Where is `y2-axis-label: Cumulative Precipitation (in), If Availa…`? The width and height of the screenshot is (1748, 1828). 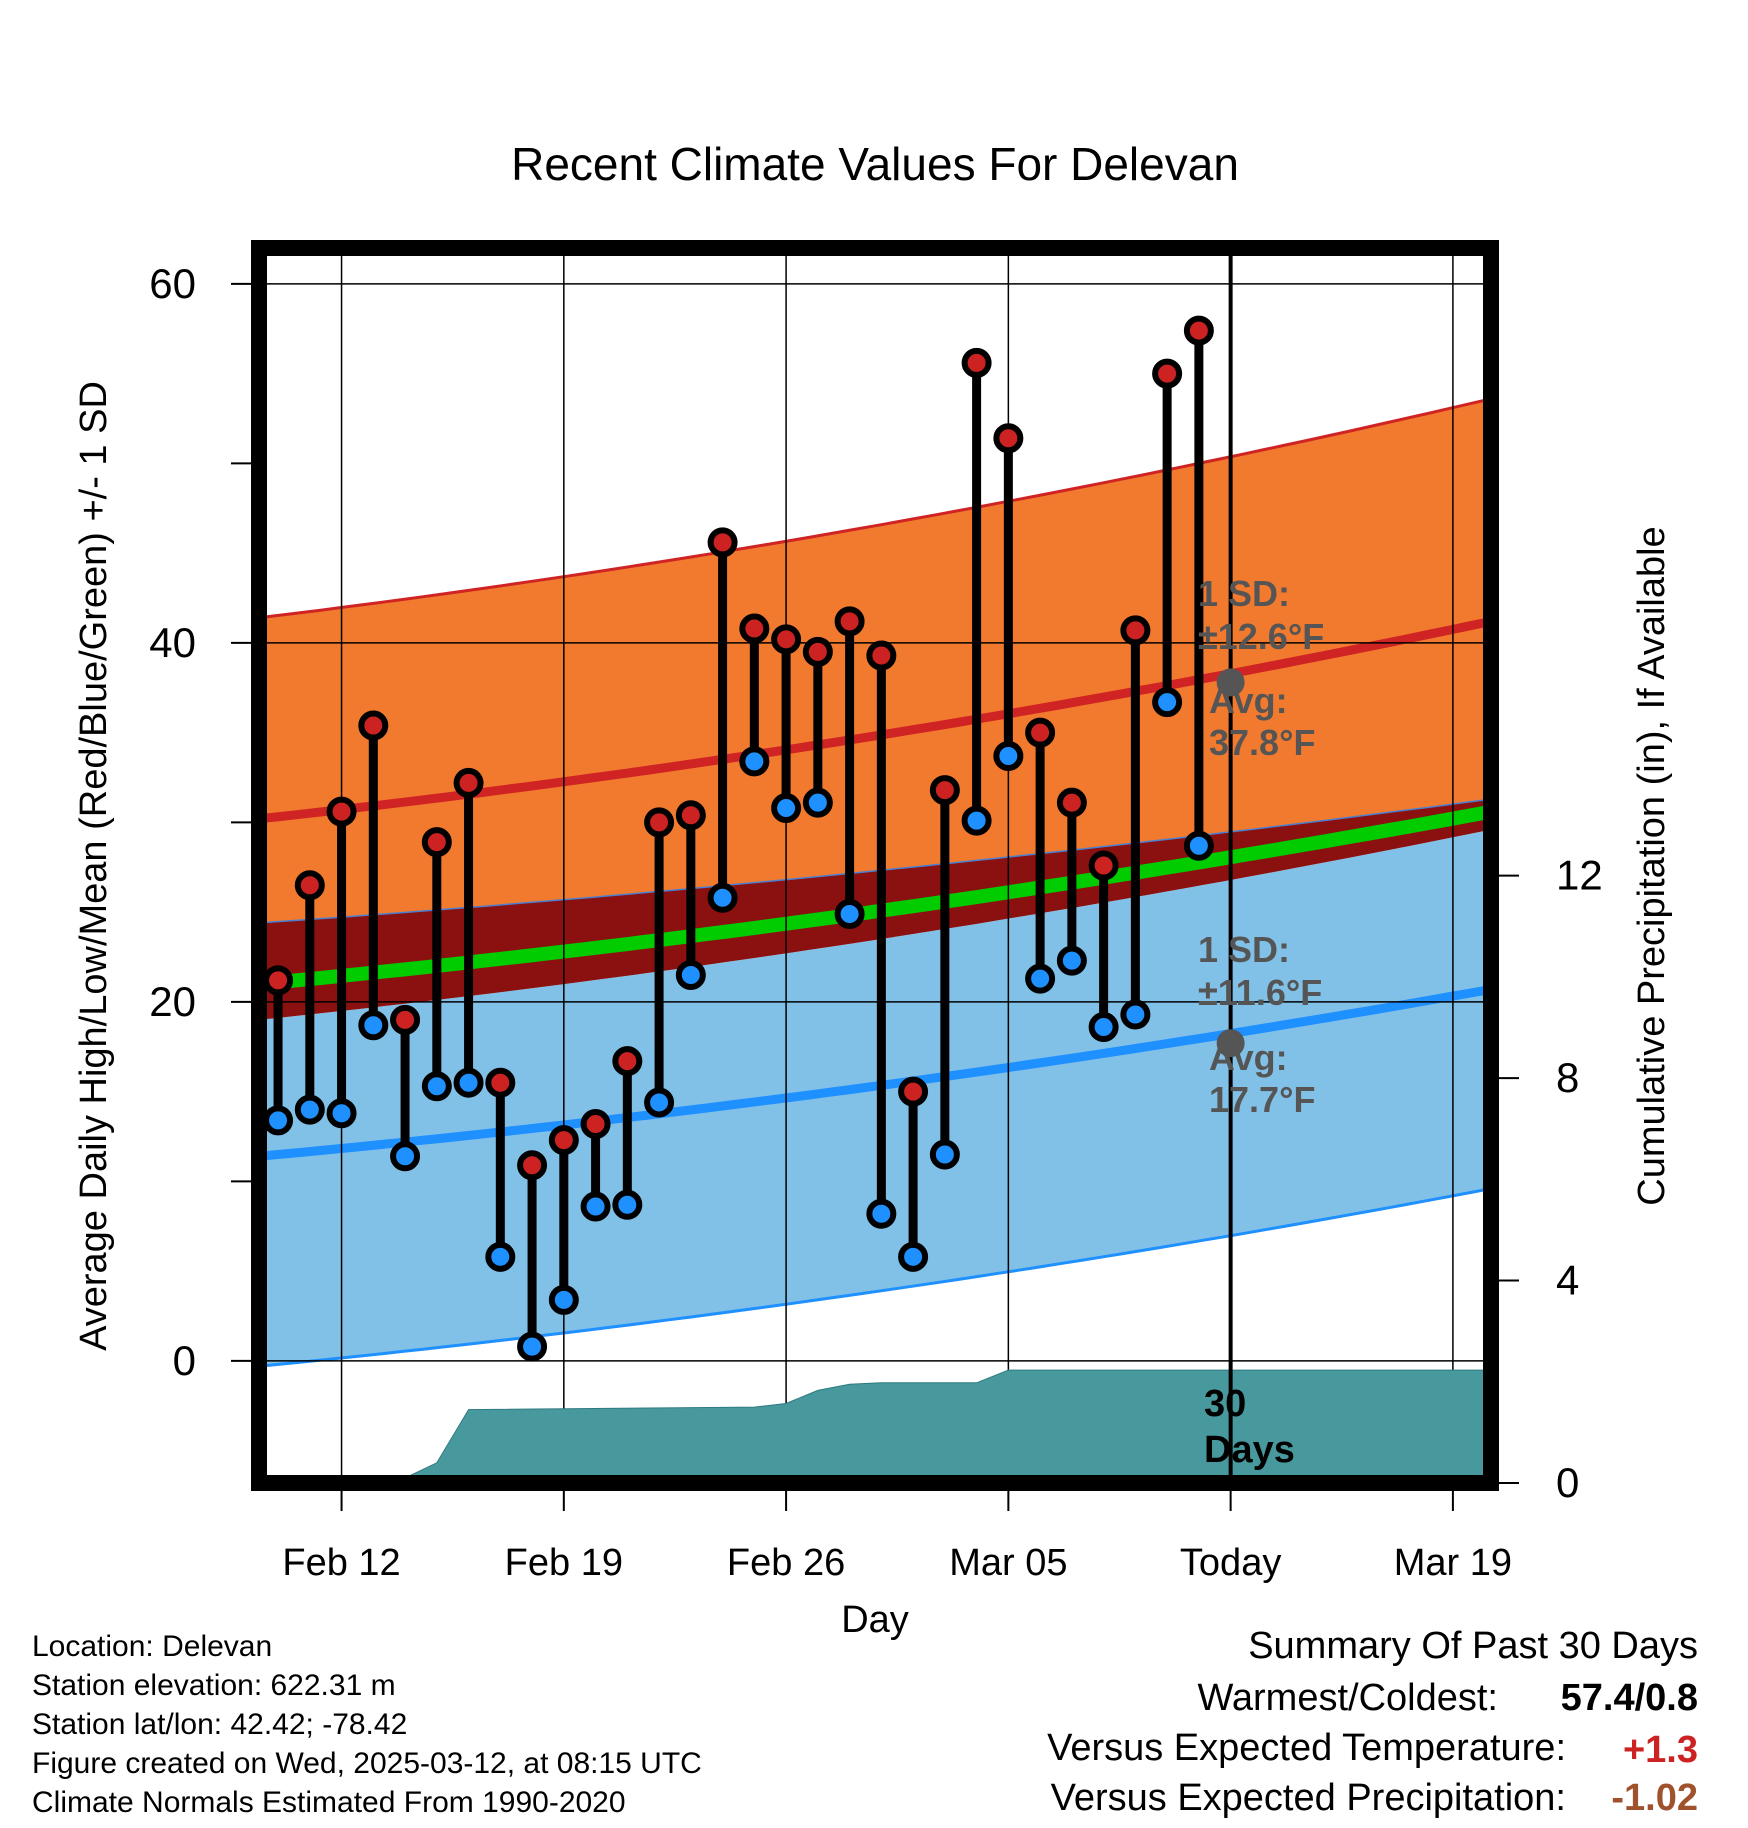
y2-axis-label: Cumulative Precipitation (in), If Availa… is located at coordinates (1652, 865).